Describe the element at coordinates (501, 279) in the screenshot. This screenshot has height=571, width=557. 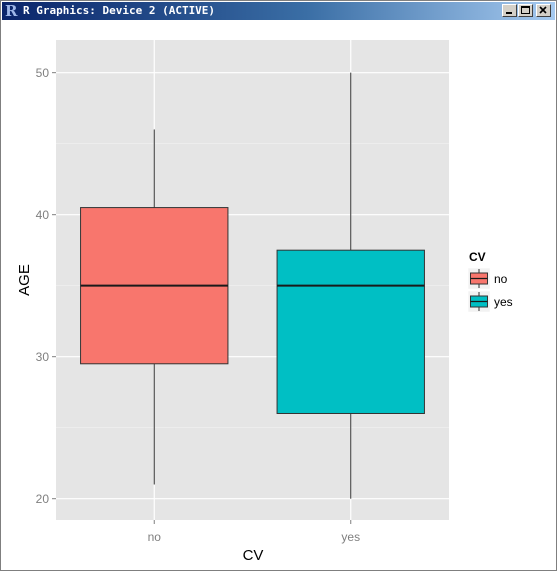
I see `legend-label-no: no` at that location.